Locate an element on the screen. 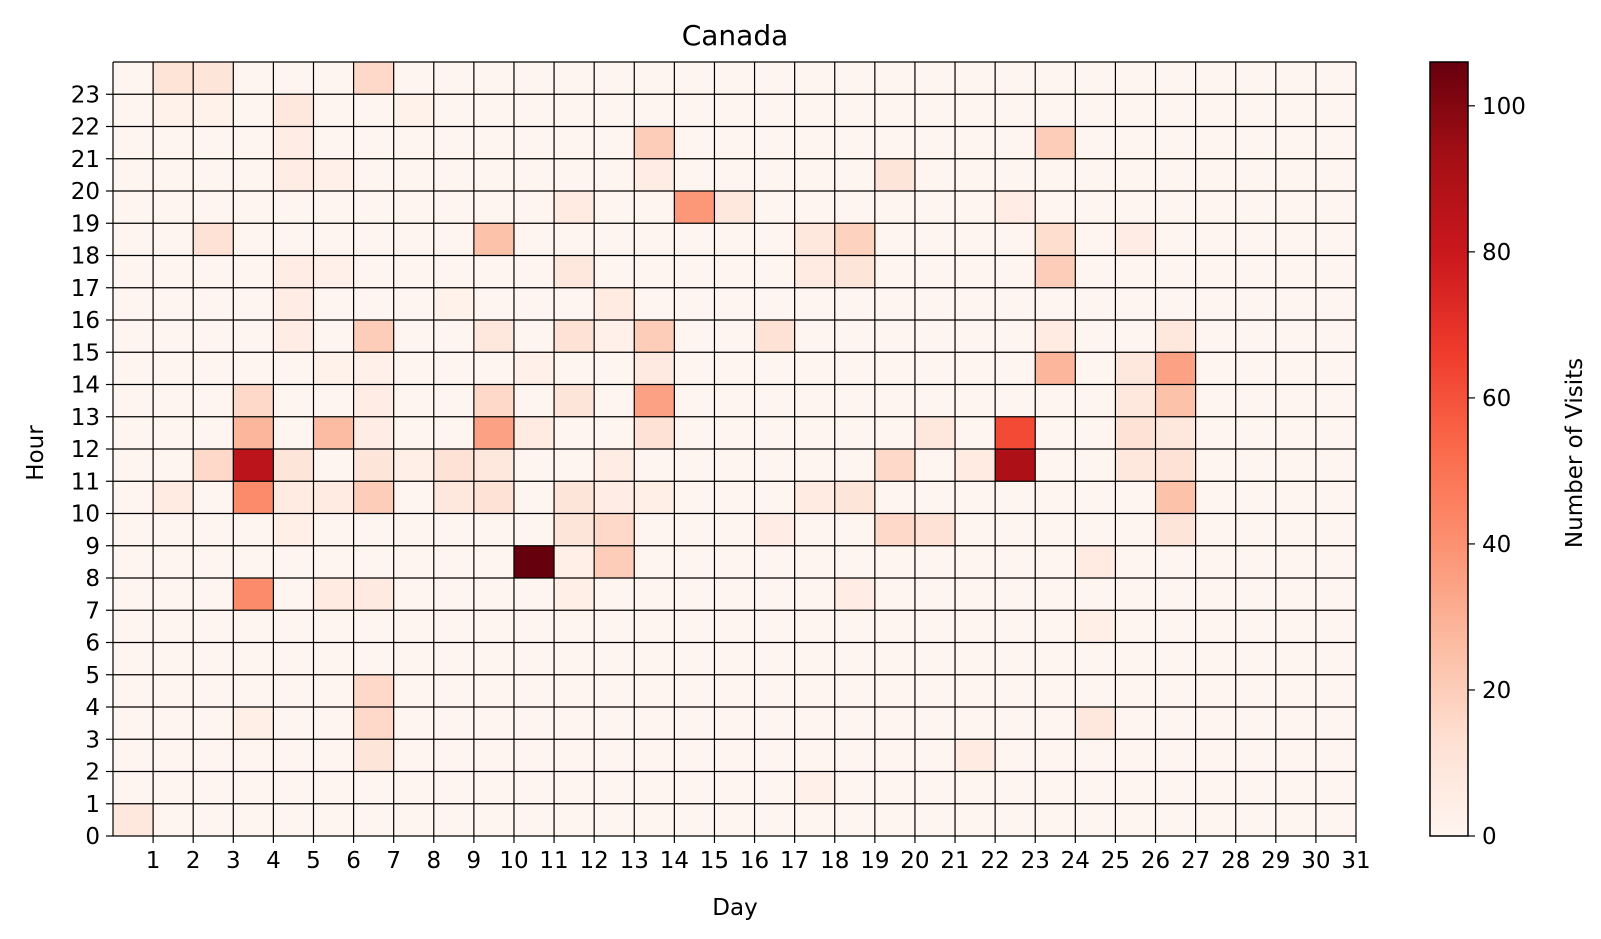  x-tick-label: 11 is located at coordinates (553, 861).